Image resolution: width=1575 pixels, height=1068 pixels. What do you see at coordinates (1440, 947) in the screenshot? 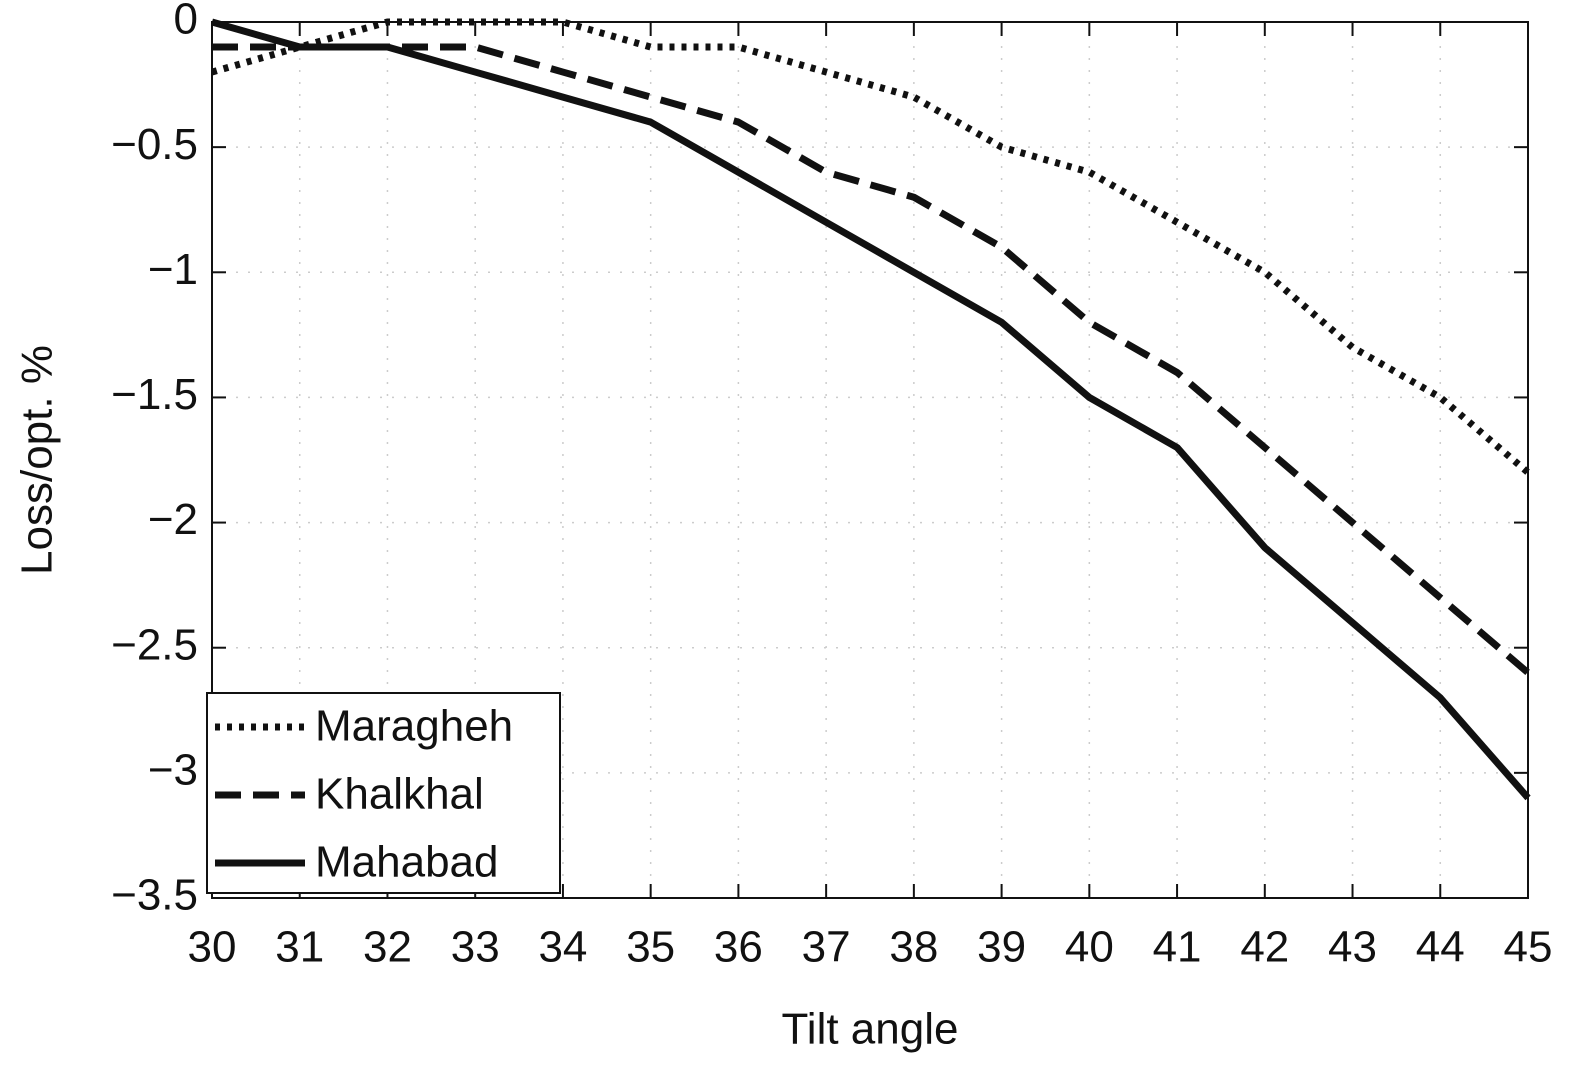
I see `x-tick-label: 44` at bounding box center [1440, 947].